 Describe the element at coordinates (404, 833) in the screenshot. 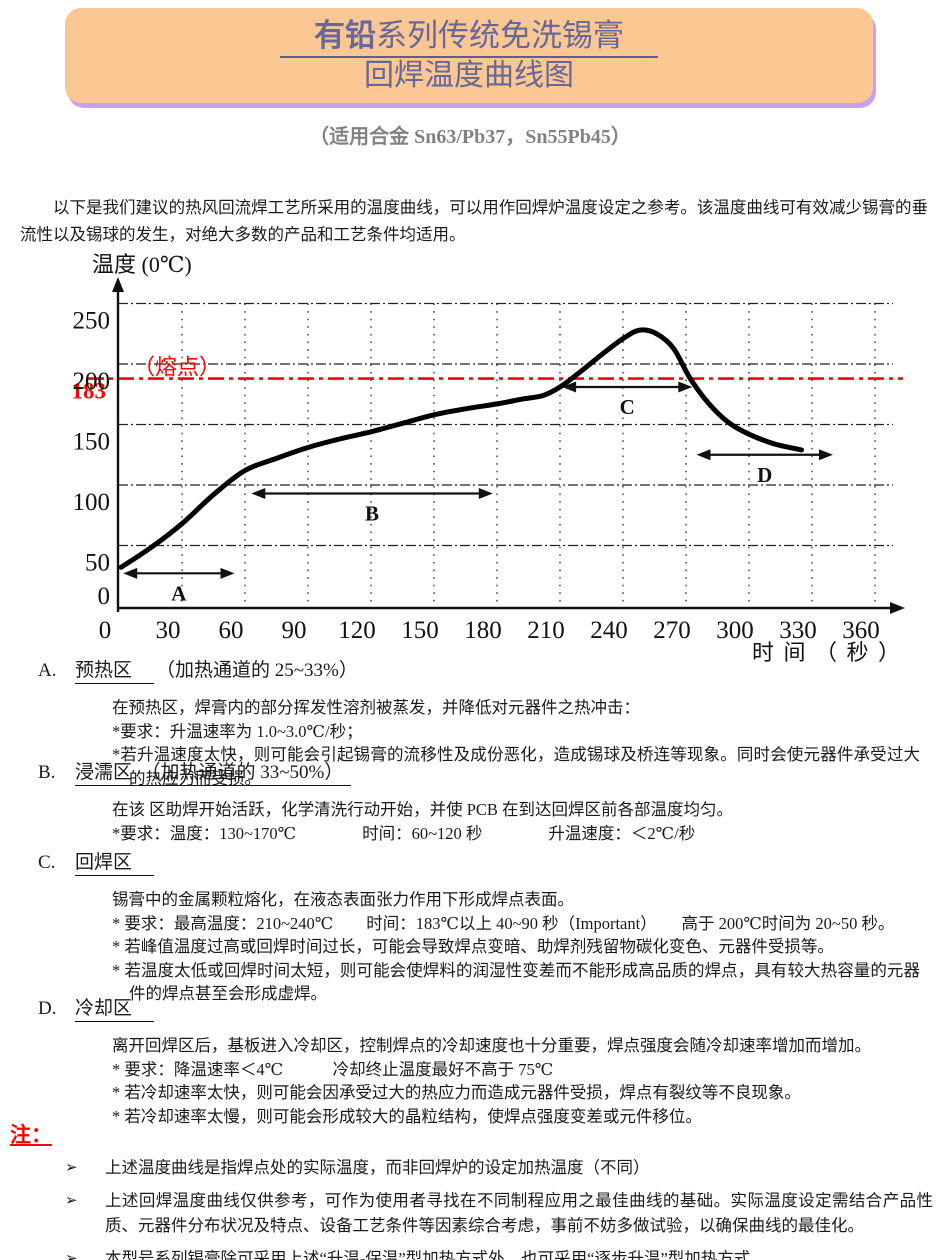

I see `section-line: *要求：温度：130~170℃ 时间：60~120 秒 升温速度：＜2℃/秒` at that location.